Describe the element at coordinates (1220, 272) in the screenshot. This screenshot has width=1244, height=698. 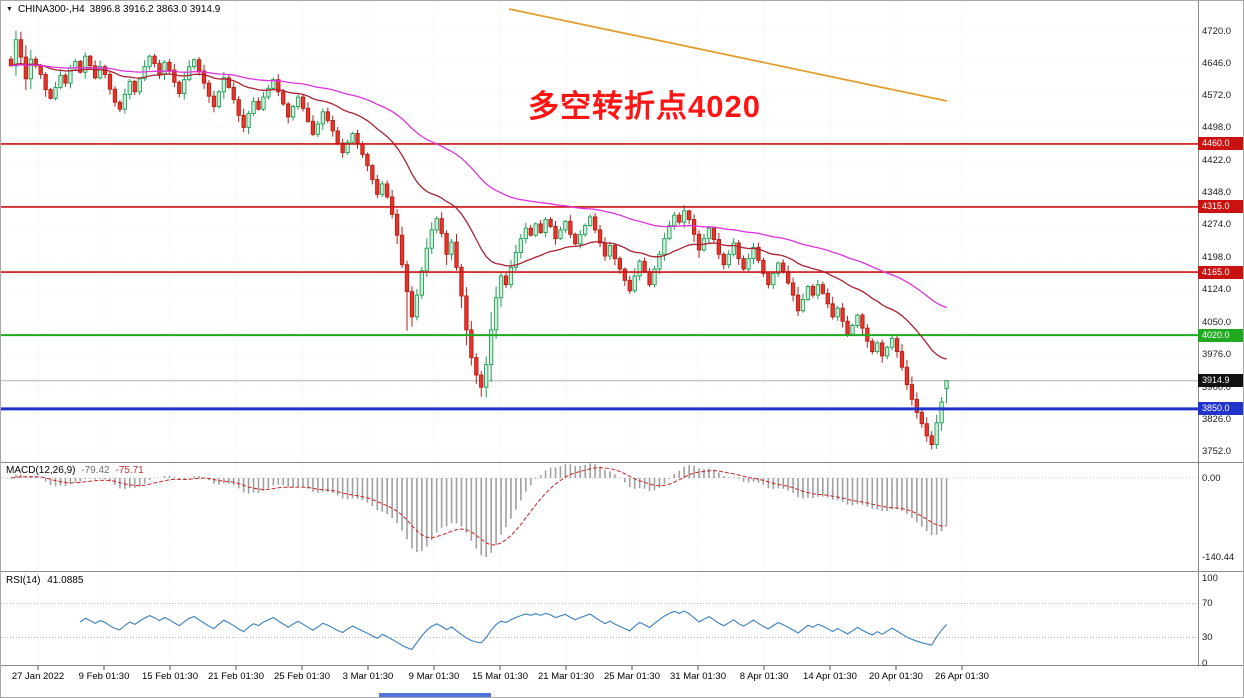
I see `level-price-badge: 4165.0` at that location.